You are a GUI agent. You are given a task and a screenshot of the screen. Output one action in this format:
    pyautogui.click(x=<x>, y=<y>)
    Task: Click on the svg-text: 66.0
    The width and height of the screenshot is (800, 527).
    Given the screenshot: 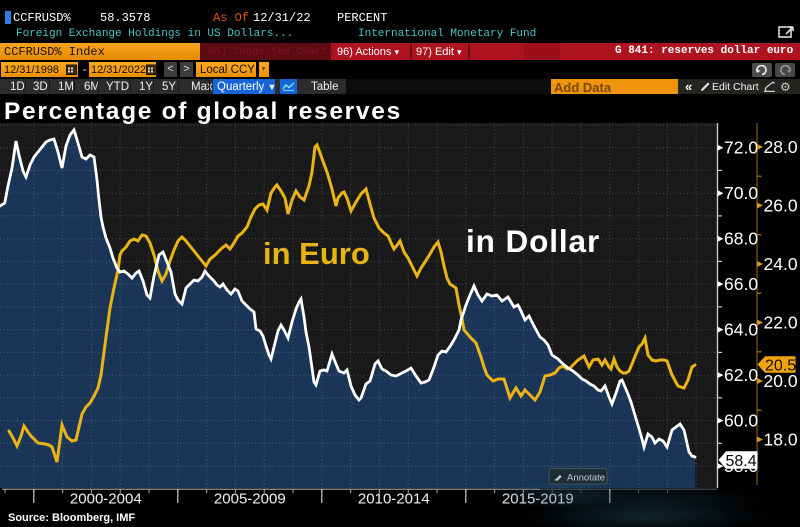 What is the action you would take?
    pyautogui.click(x=741, y=284)
    